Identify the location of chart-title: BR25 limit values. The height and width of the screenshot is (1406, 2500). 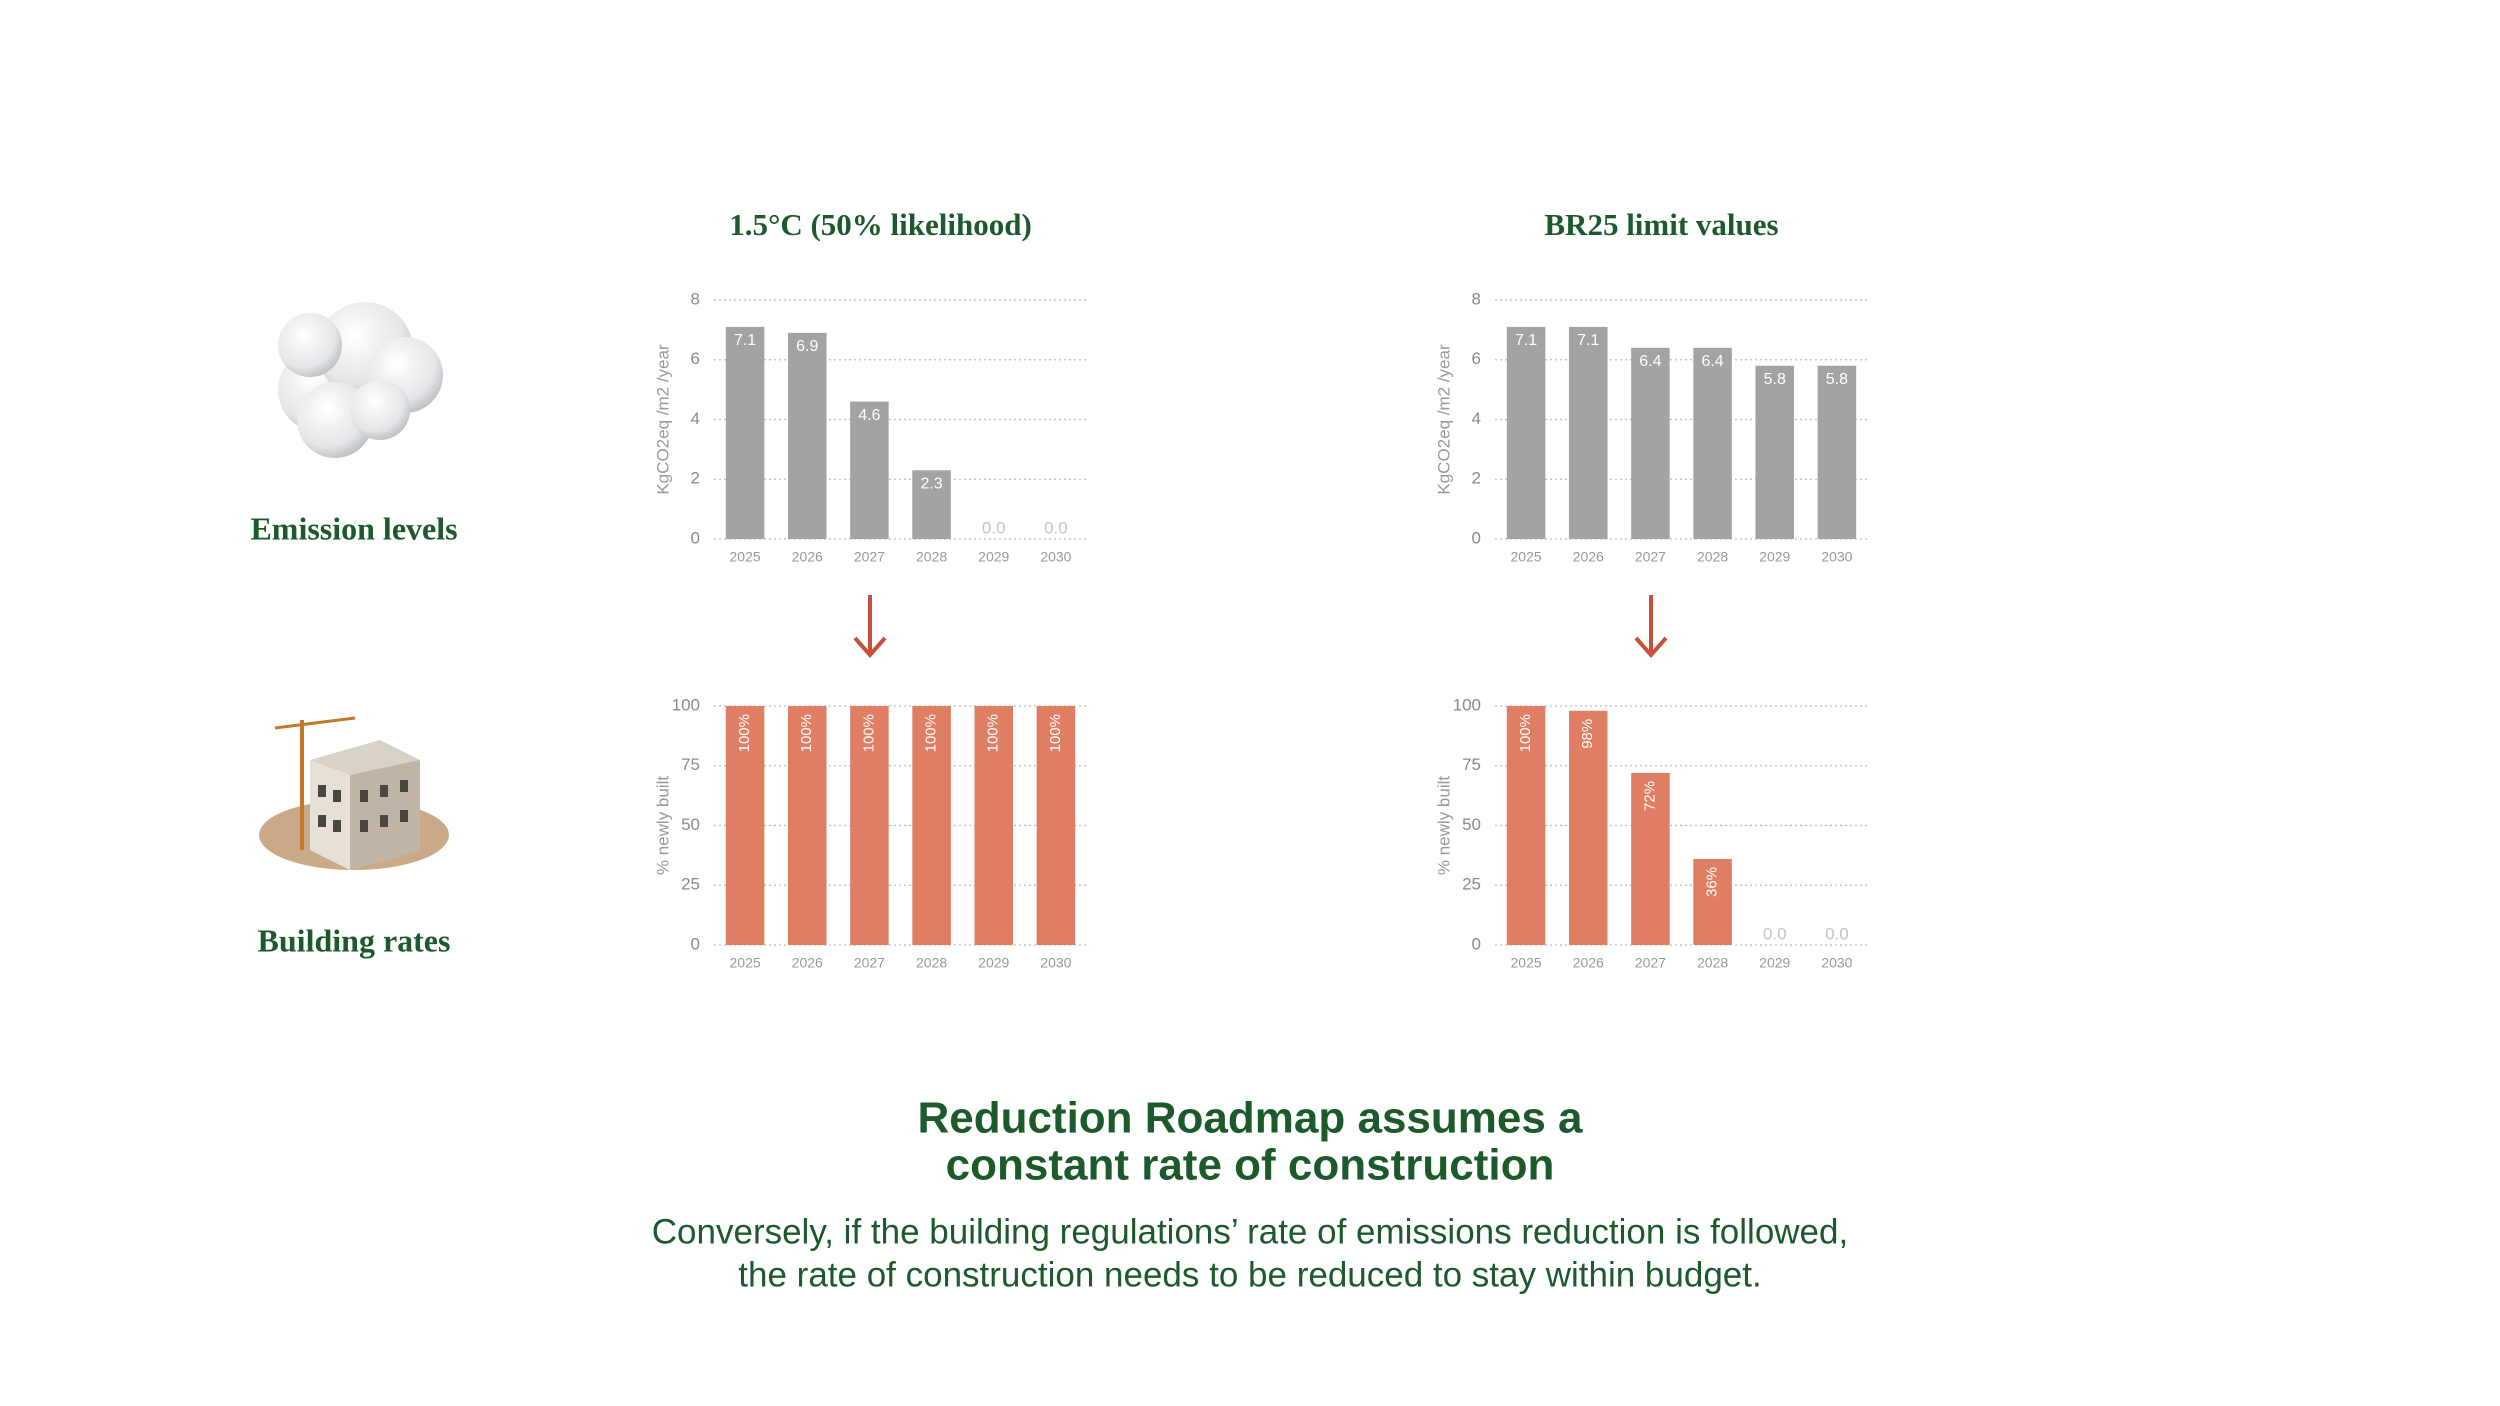
(1661, 224).